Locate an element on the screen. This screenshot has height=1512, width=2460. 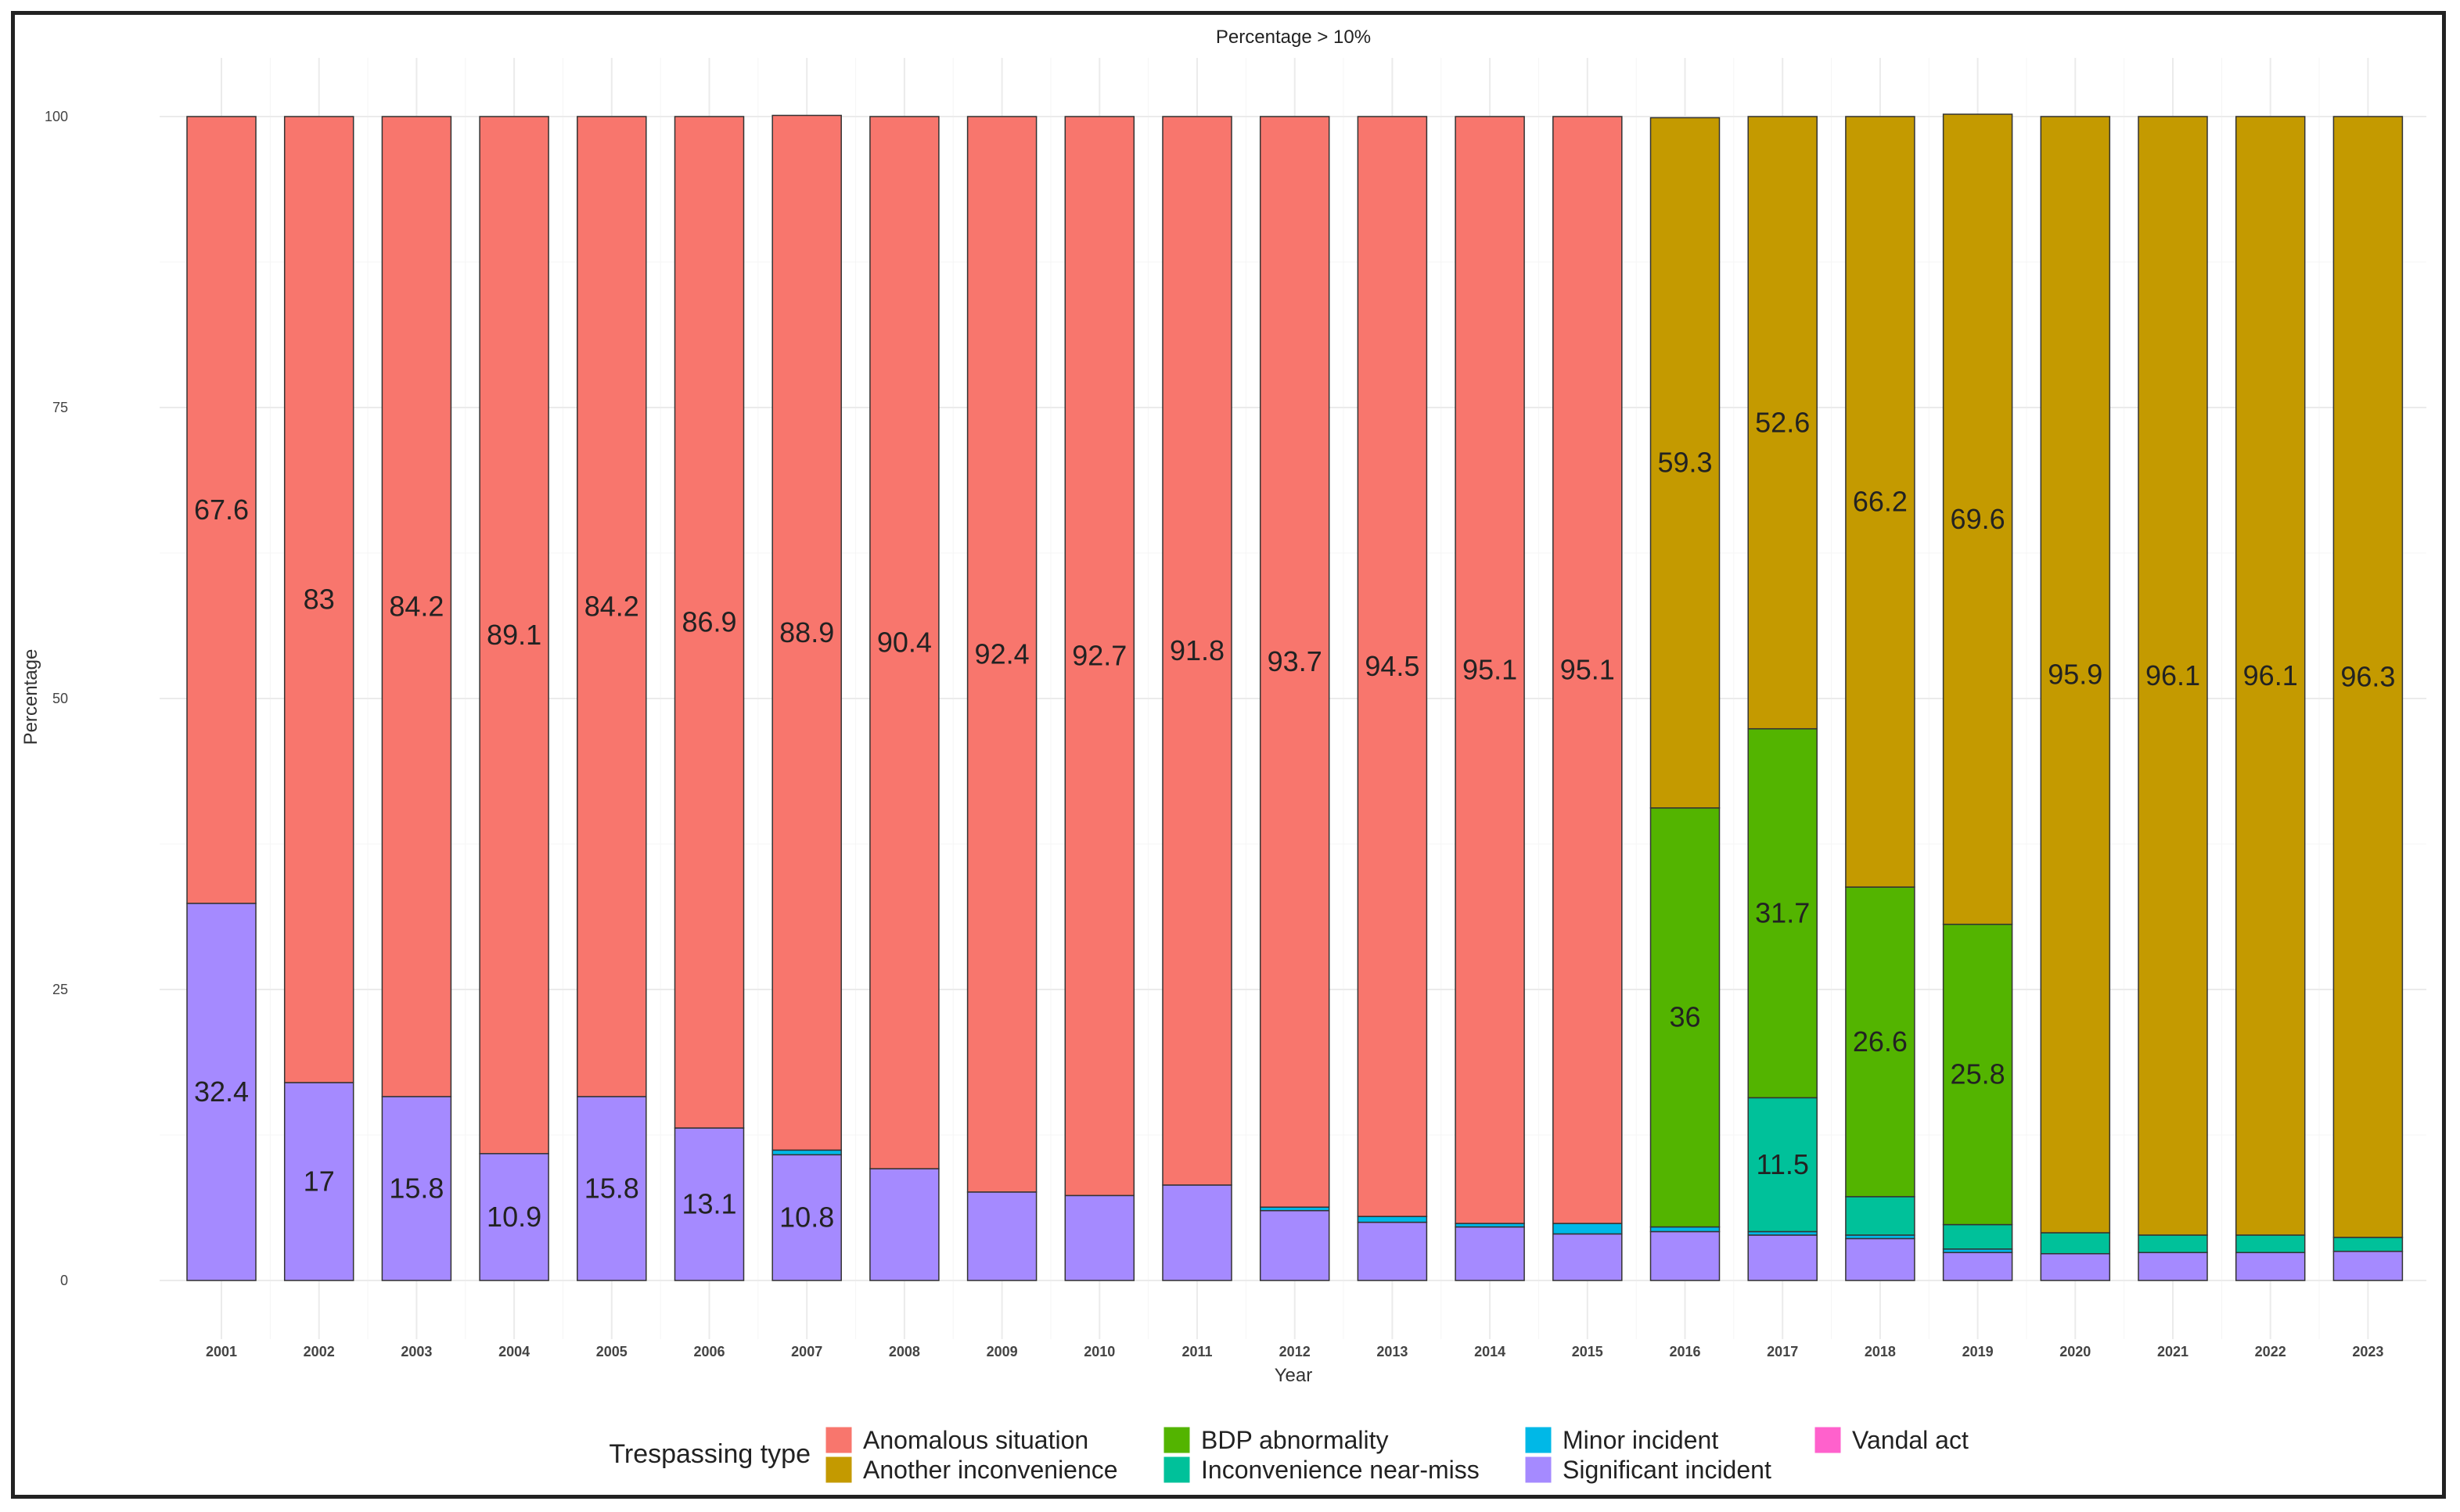
bar-segment-2022-inconvenience-near-miss is located at coordinates (2270, 1244).